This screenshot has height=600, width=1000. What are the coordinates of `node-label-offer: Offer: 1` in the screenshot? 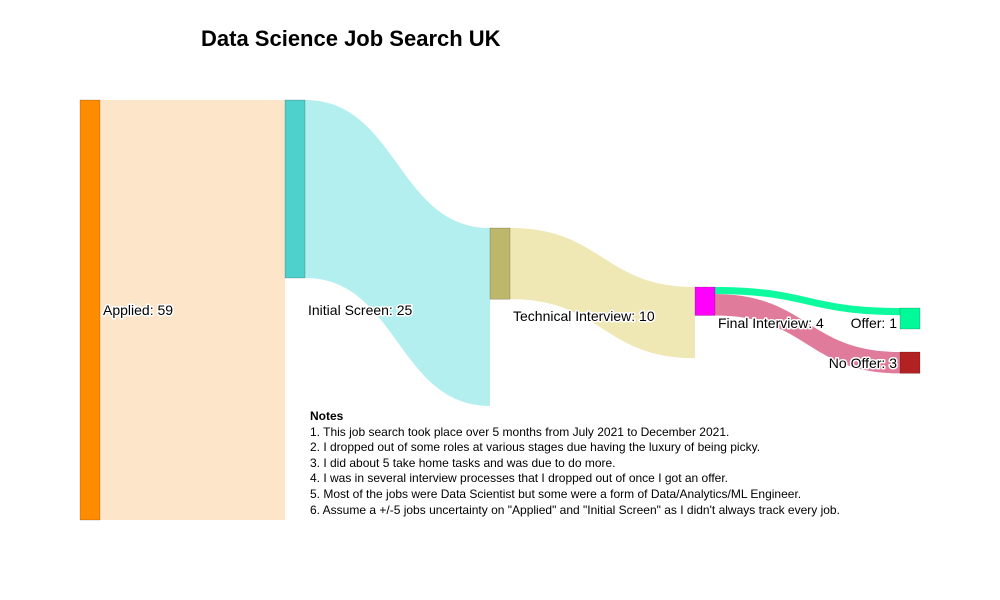 It's located at (874, 323).